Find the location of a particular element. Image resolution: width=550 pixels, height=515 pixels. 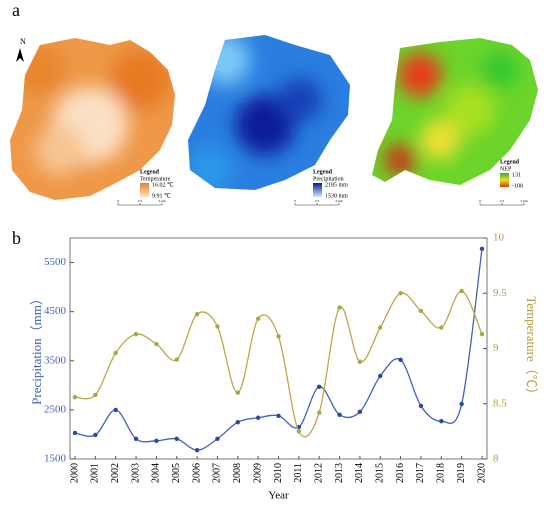

y2-tick-label: 10 is located at coordinates (499, 238).